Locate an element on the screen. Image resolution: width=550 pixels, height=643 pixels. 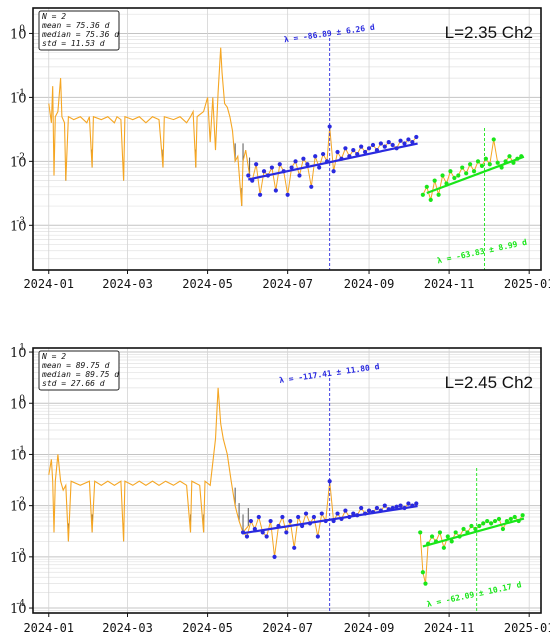
x-tick-label: 2024-05 is located at coordinates (207, 628).